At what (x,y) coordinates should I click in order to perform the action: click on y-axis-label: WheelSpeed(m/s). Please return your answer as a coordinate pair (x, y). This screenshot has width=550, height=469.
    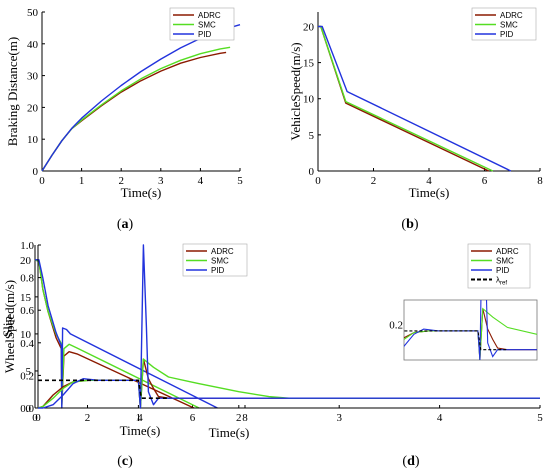
    Looking at the image, I should click on (9, 326).